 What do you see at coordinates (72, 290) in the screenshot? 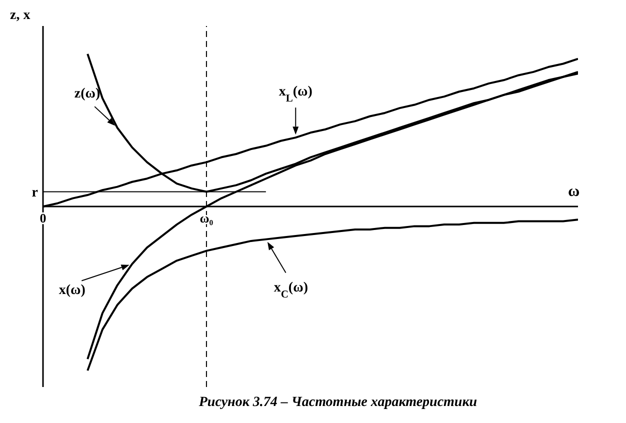
I see `series-label: x(ω)` at bounding box center [72, 290].